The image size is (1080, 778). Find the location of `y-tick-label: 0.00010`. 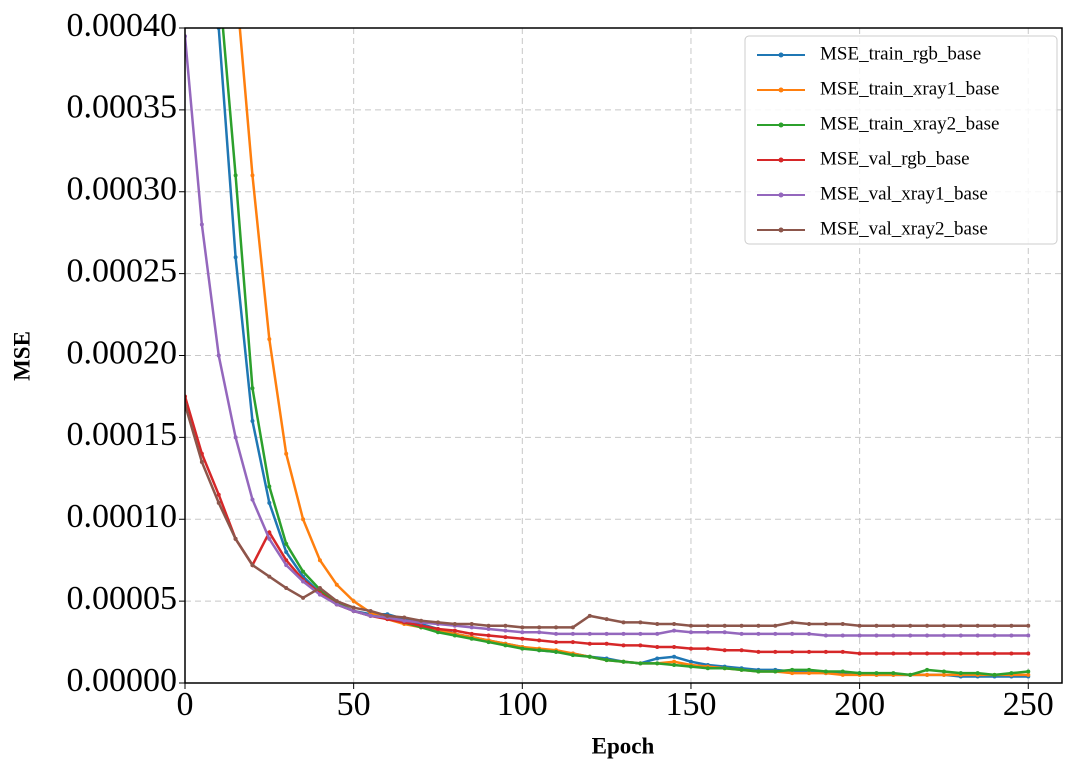

y-tick-label: 0.00010 is located at coordinates (122, 516).